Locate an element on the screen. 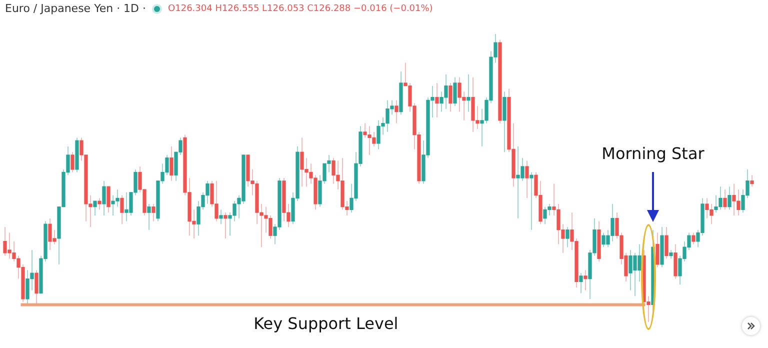 This screenshot has height=348, width=768. chart-subtitle: O126.304 H126.555 L126.053 C126.288 −0.016 (−0.01%) is located at coordinates (300, 9).